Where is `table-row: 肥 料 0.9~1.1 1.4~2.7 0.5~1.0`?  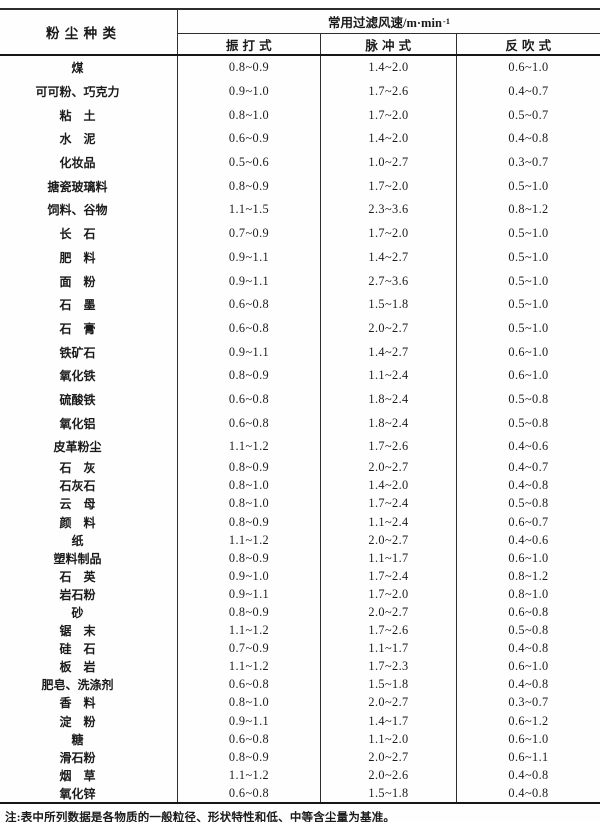
table-row: 肥 料 0.9~1.1 1.4~2.7 0.5~1.0 is located at coordinates (300, 257).